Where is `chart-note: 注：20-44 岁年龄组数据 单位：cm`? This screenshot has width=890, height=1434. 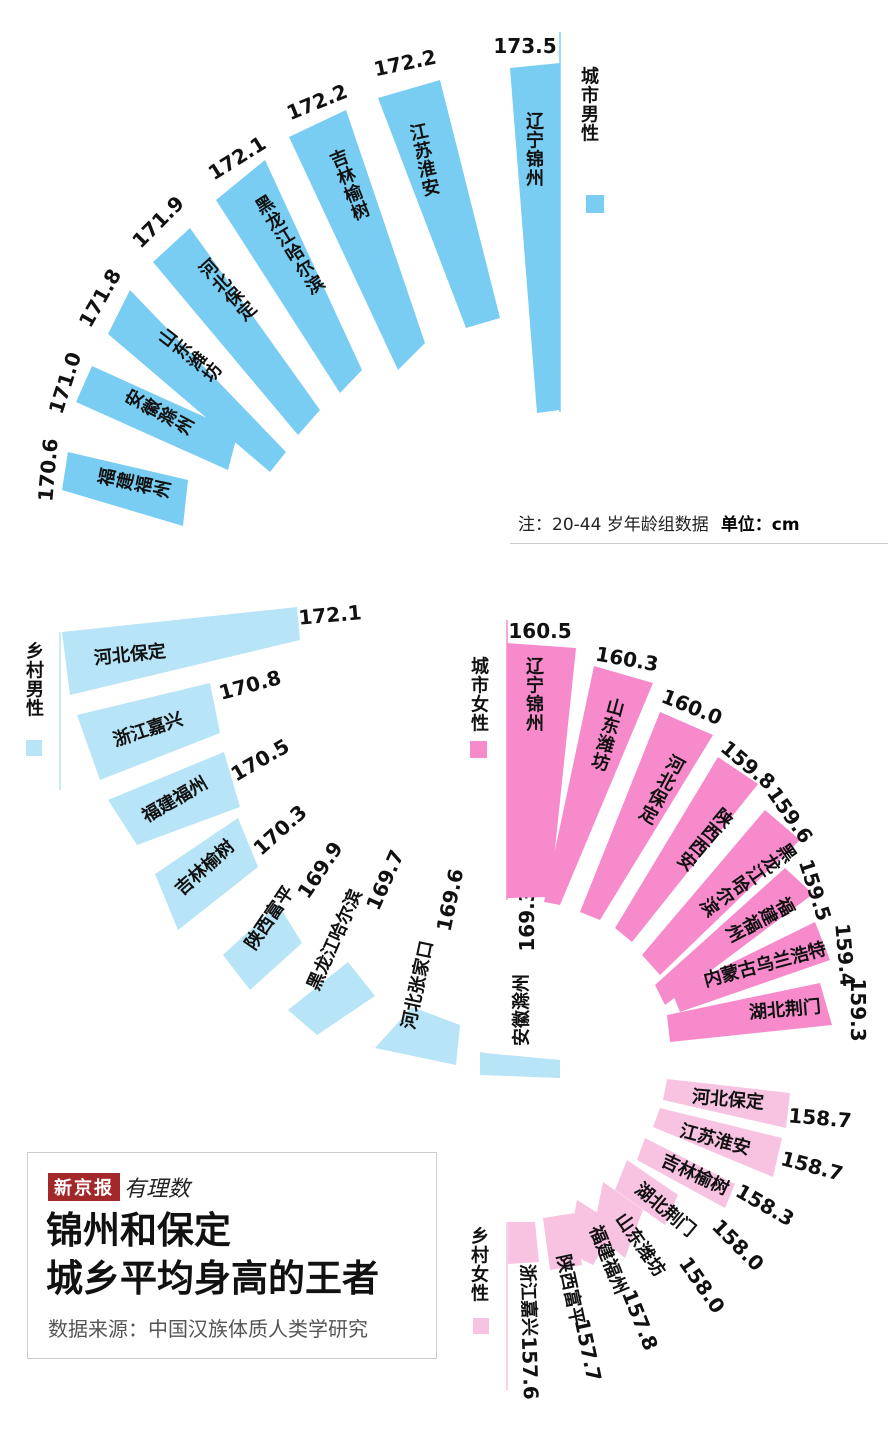
chart-note: 注：20-44 岁年龄组数据 单位：cm is located at coordinates (659, 522).